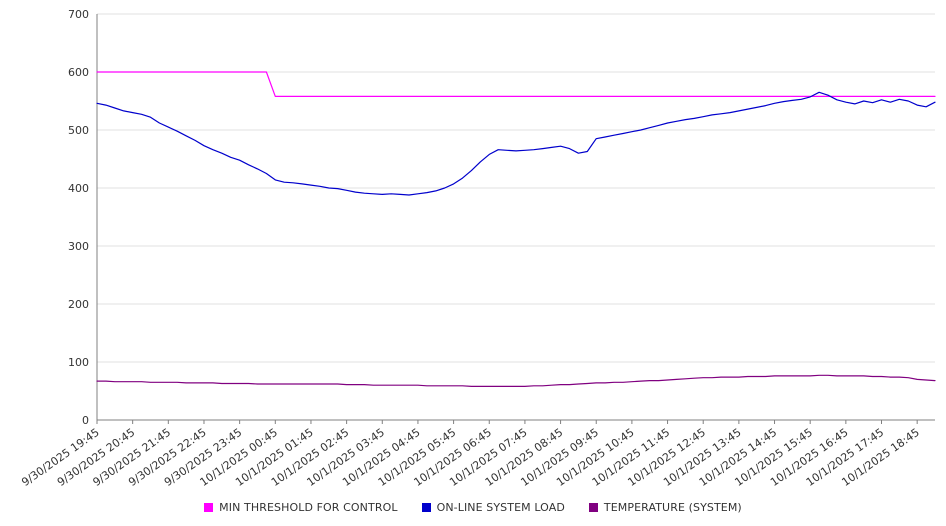 The image size is (946, 526). Describe the element at coordinates (78, 188) in the screenshot. I see `svg-text: 400` at that location.